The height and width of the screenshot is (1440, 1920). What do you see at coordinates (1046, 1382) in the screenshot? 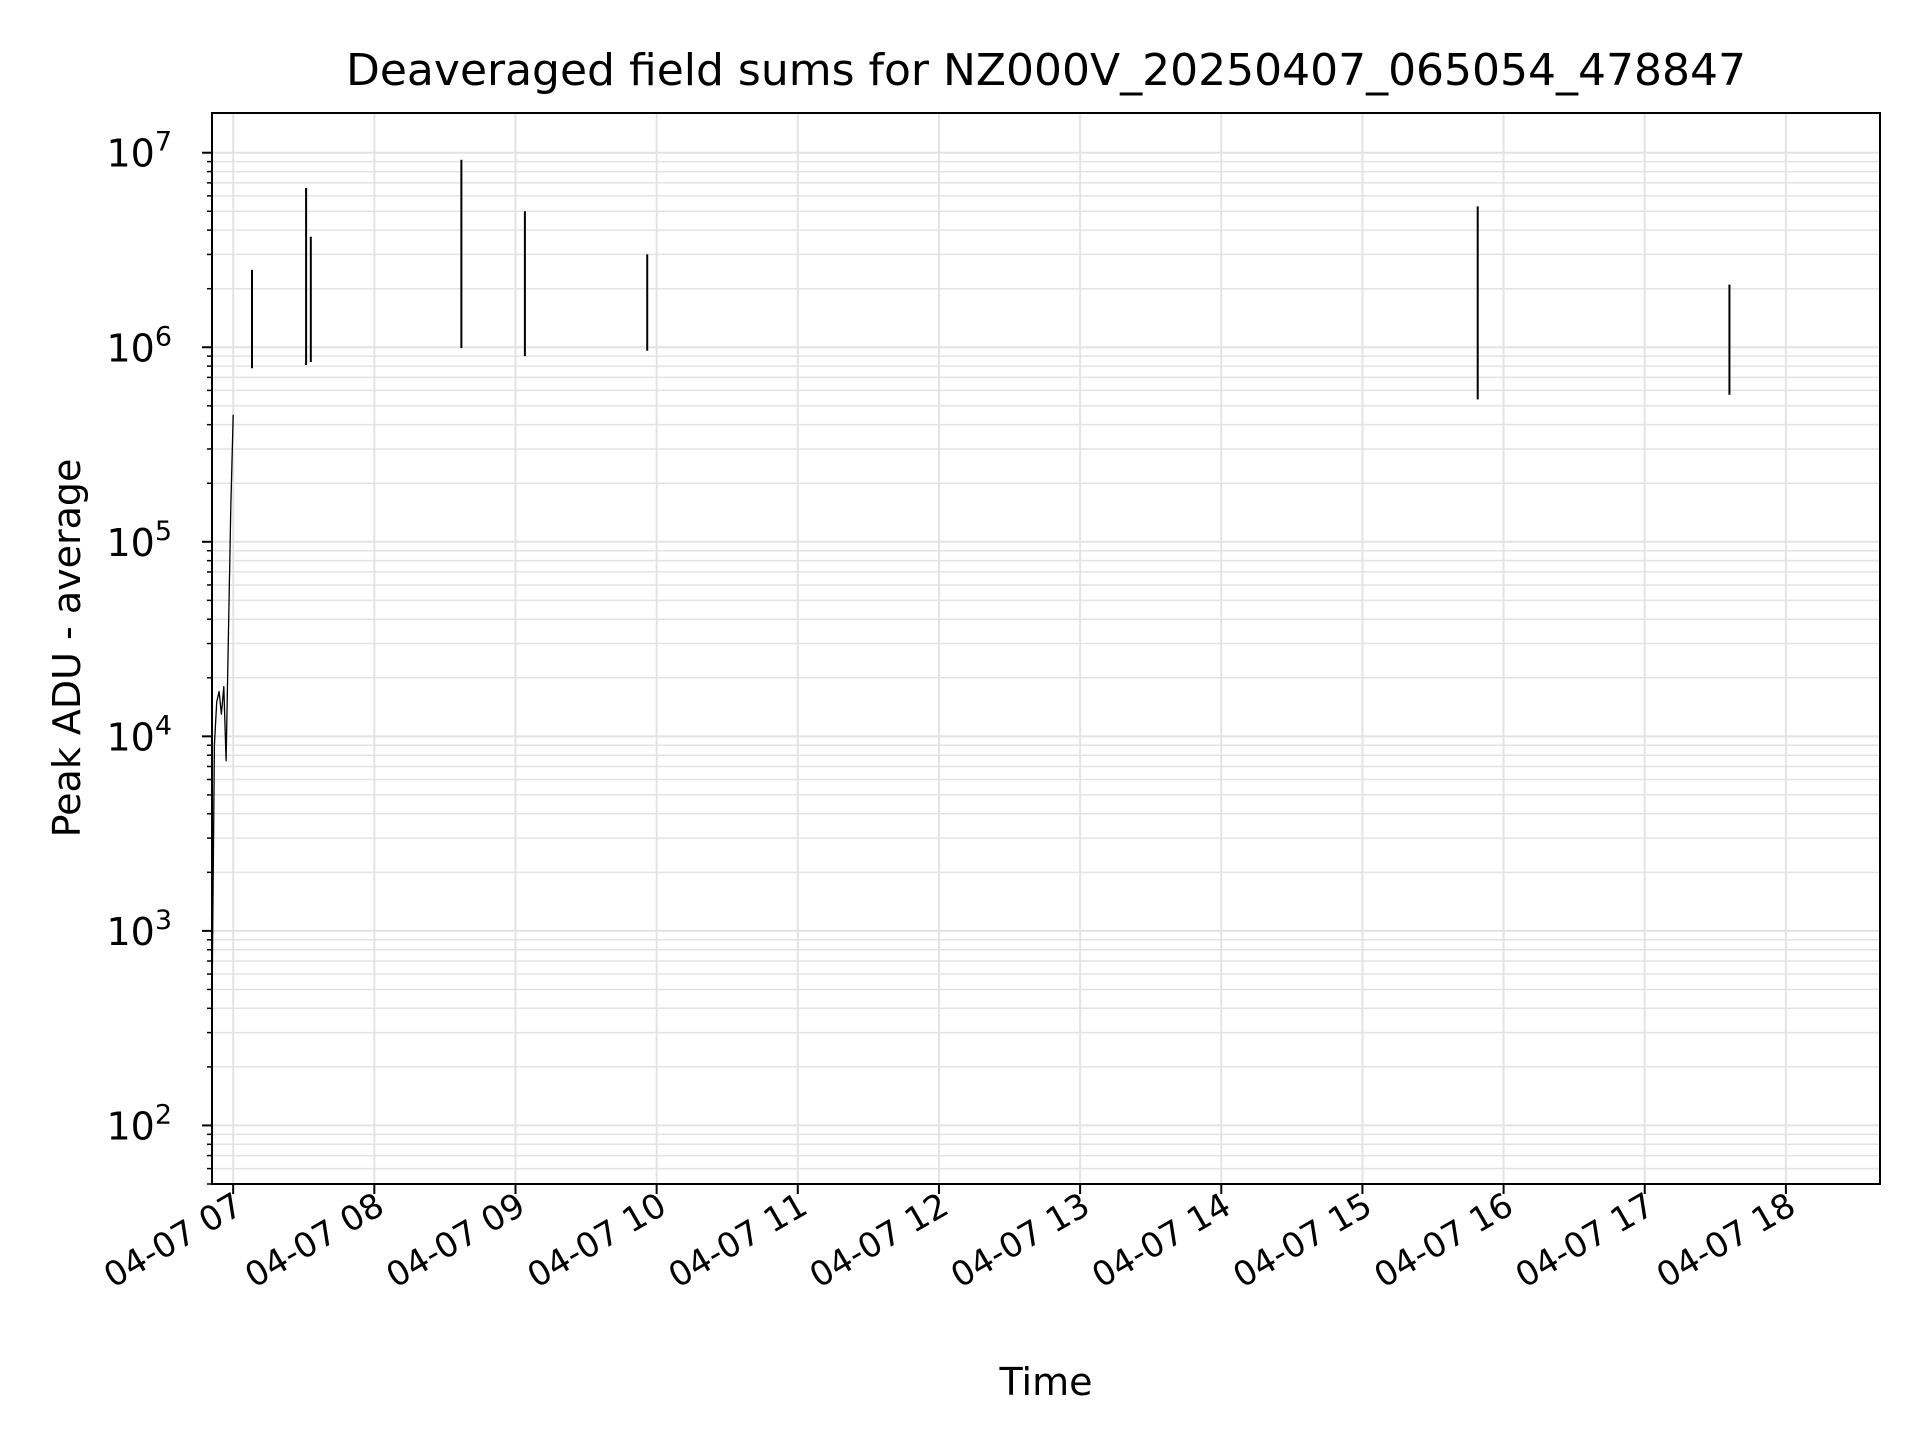
I see `x-axis-label: Time` at bounding box center [1046, 1382].